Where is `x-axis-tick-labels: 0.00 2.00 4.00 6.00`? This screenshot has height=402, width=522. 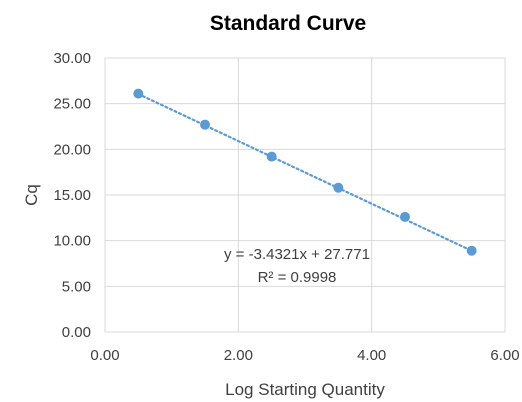 x-axis-tick-labels: 0.00 2.00 4.00 6.00 is located at coordinates (304, 355).